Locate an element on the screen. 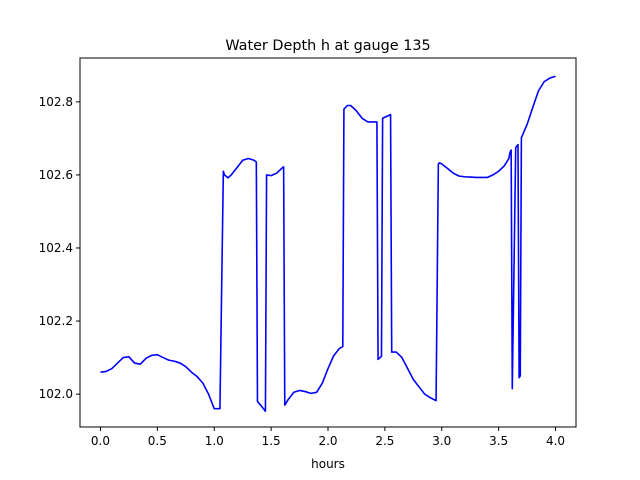 The height and width of the screenshot is (480, 640). y-tick-label: 102.8 is located at coordinates (56, 102).